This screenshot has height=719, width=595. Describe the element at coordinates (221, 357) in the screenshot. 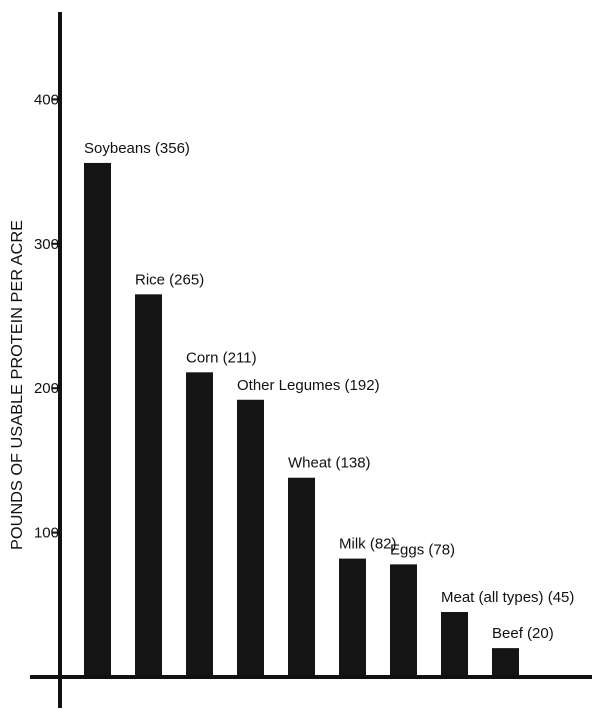

I see `bar-data-label: Corn (211)` at that location.